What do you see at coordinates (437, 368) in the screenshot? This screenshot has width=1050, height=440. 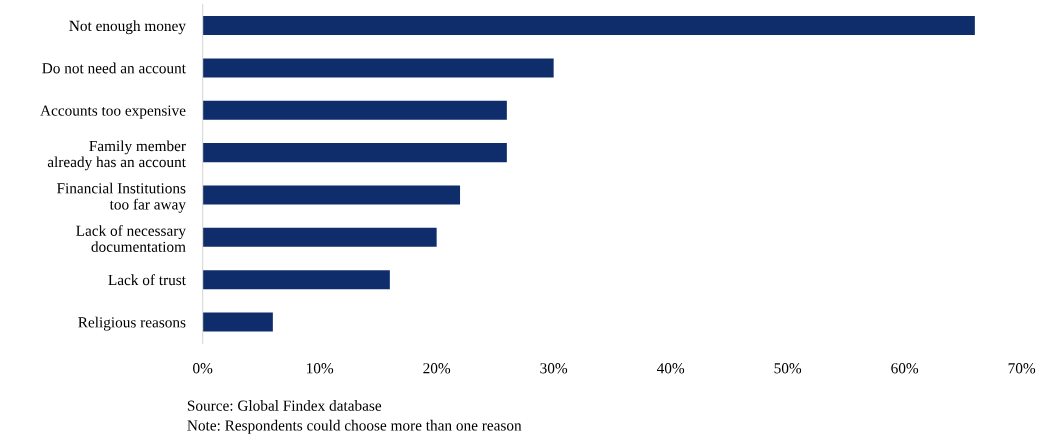 I see `x-tick-label: 20%` at bounding box center [437, 368].